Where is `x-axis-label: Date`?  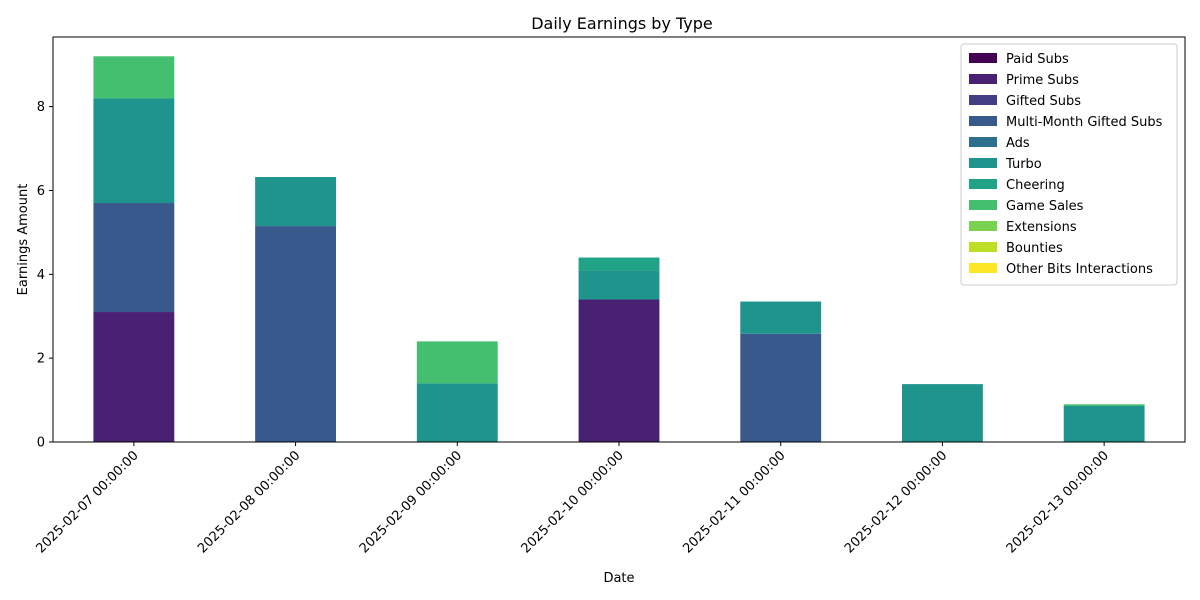 x-axis-label: Date is located at coordinates (618, 578).